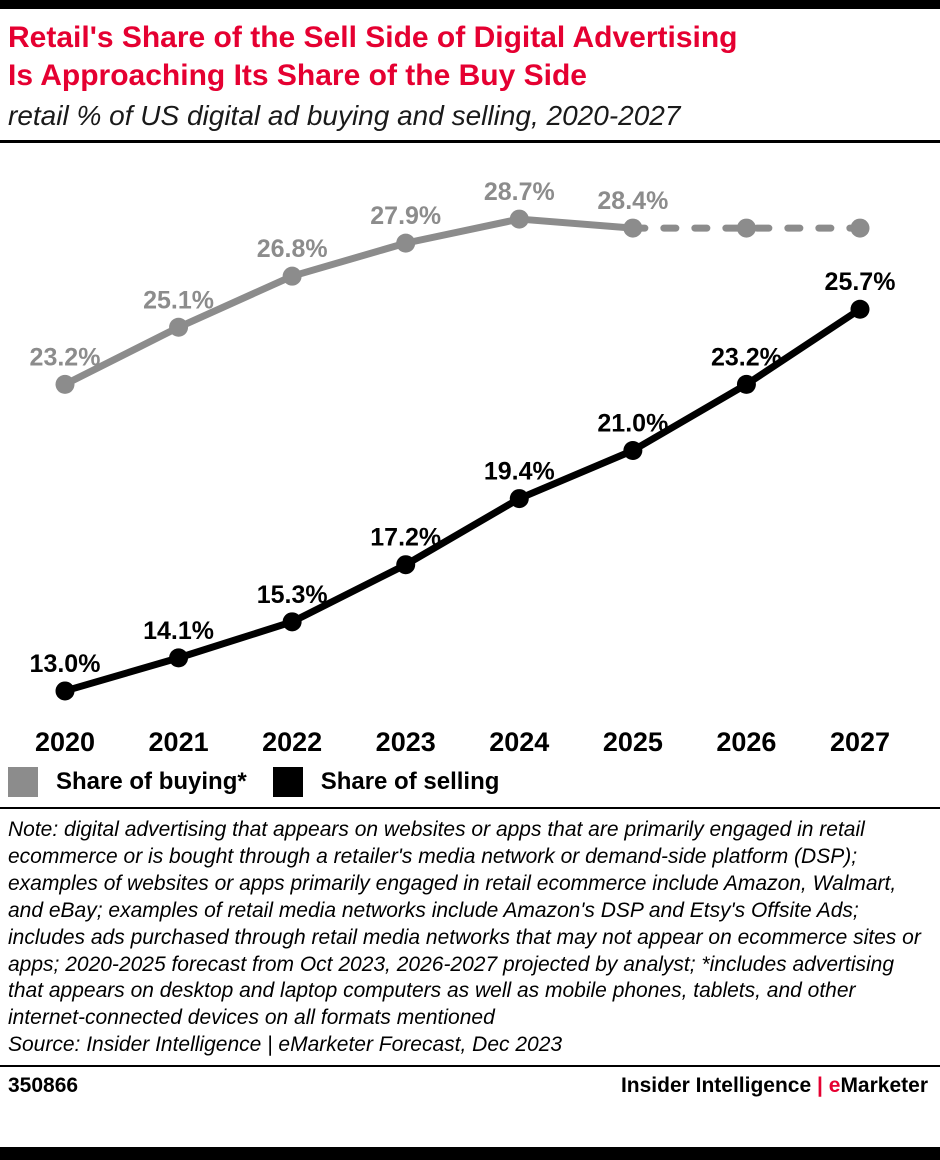 Image resolution: width=940 pixels, height=1160 pixels. Describe the element at coordinates (349, 302) in the screenshot. I see `line-solid` at that location.